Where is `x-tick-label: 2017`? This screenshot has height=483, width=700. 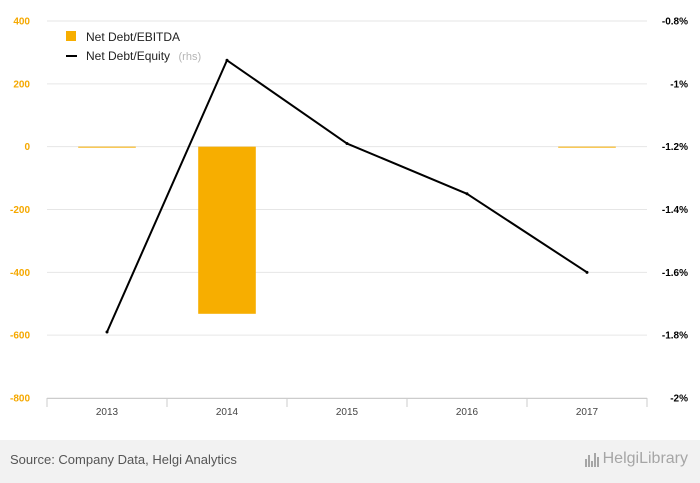 x-tick-label: 2017 is located at coordinates (587, 412).